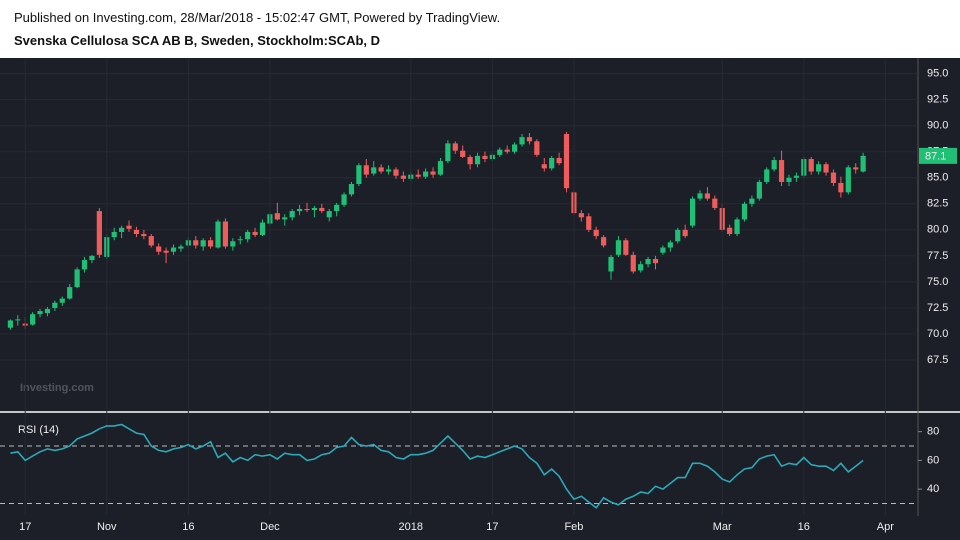  Describe the element at coordinates (57, 388) in the screenshot. I see `watermark: Investing.com` at that location.